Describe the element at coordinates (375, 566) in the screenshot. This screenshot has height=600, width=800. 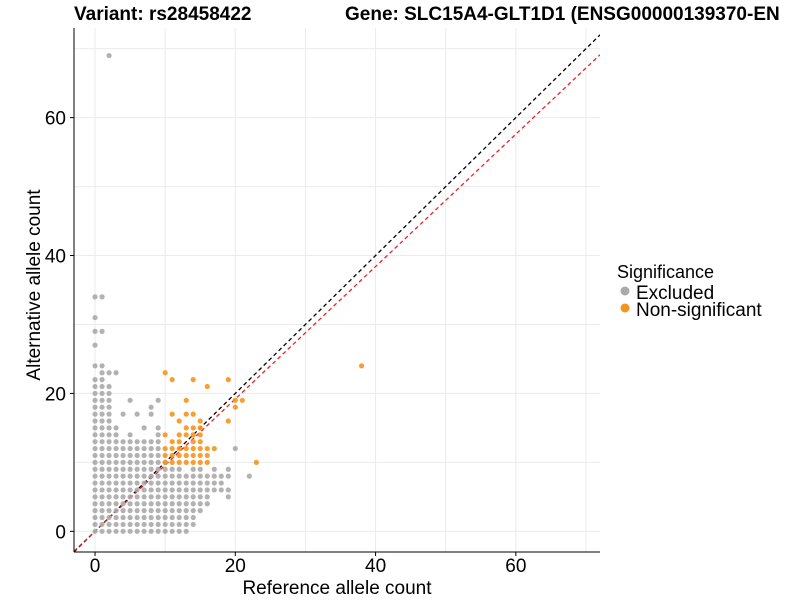
I see `x-tick-label: 40` at that location.